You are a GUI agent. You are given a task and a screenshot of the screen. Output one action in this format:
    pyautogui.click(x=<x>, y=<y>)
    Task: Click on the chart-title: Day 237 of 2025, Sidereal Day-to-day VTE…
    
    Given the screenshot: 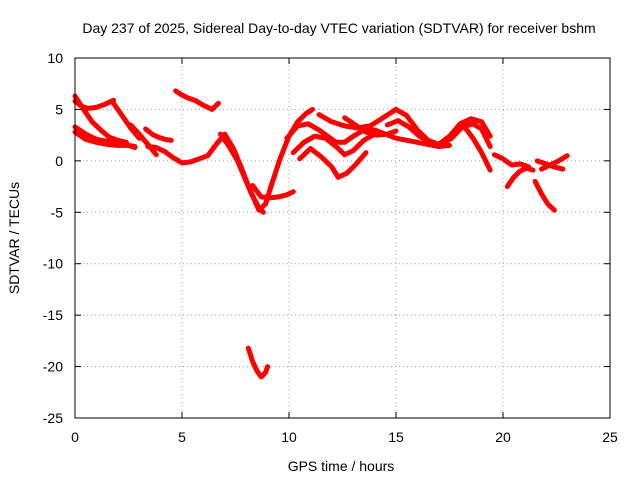 What is the action you would take?
    pyautogui.click(x=338, y=28)
    